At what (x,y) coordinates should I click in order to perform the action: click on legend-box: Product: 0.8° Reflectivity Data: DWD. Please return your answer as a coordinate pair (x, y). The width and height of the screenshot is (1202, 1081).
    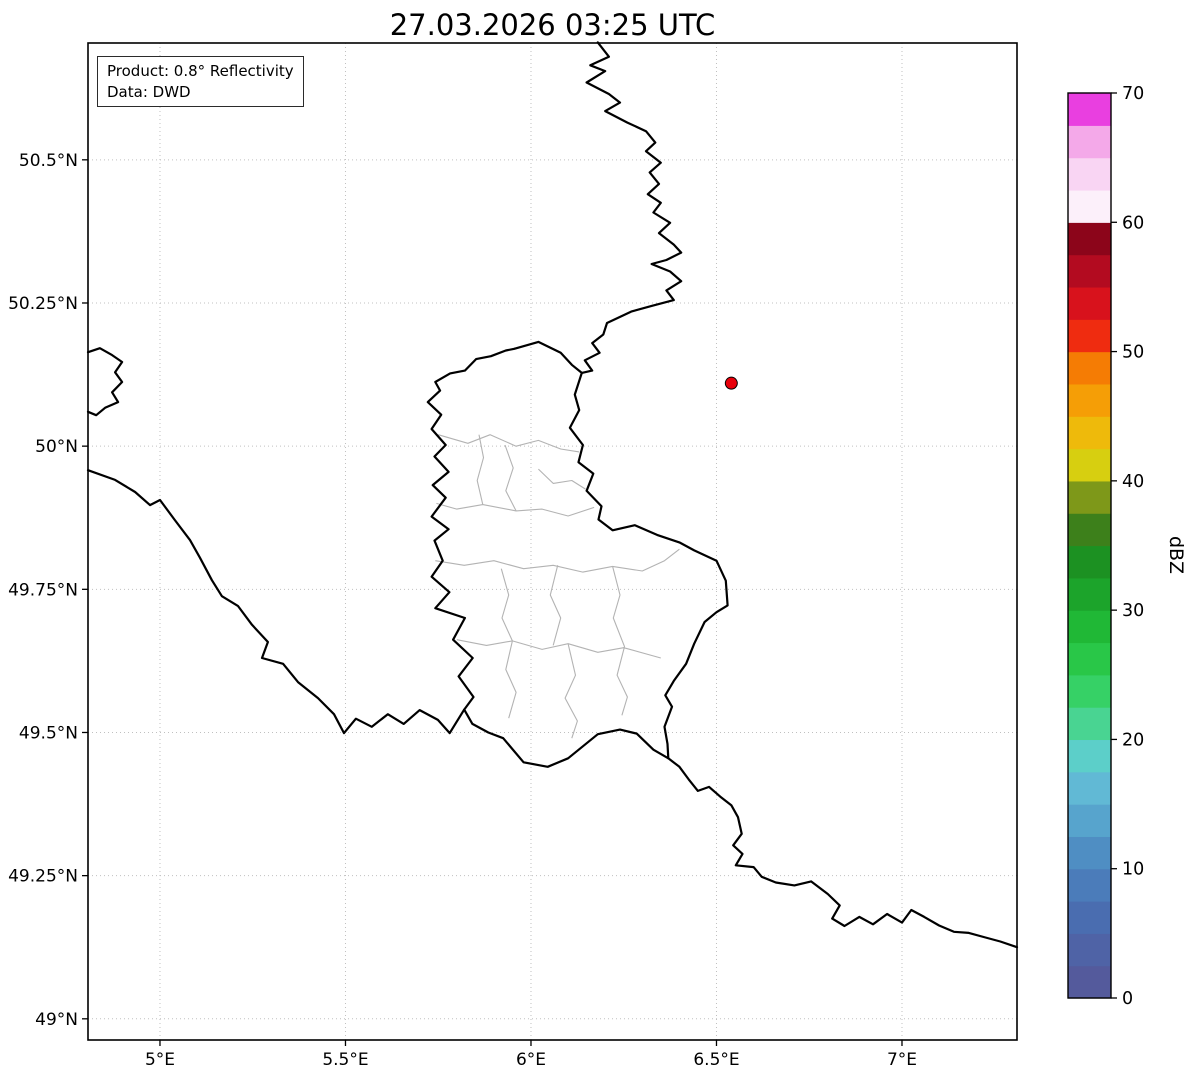
    Looking at the image, I should click on (200, 82).